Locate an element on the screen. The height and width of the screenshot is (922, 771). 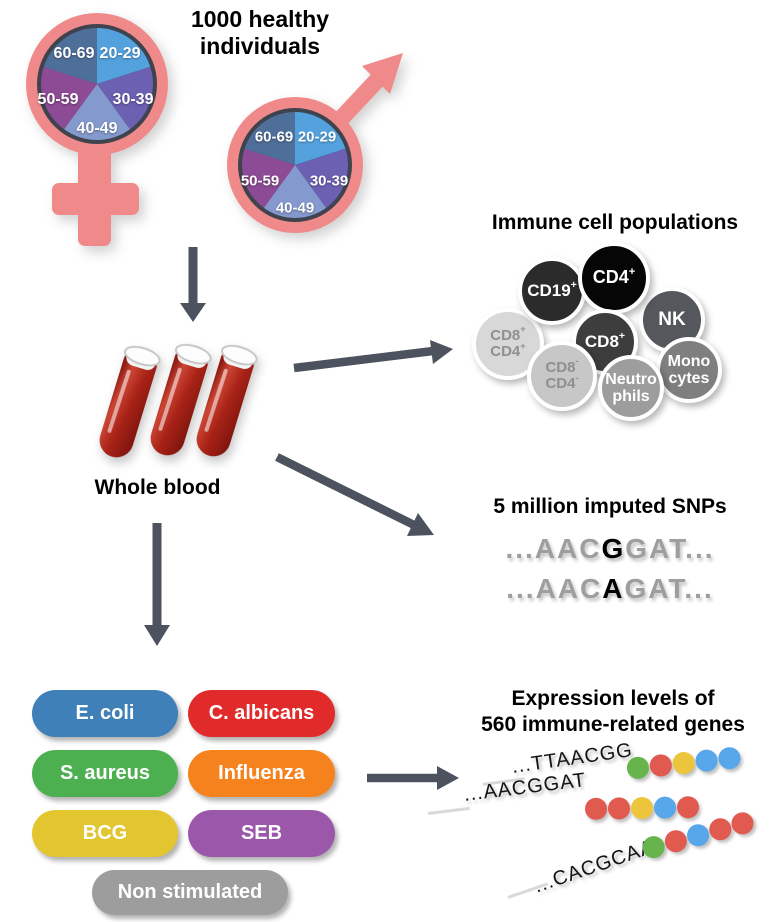
header-title-line1: 1000 healthy is located at coordinates (260, 19).